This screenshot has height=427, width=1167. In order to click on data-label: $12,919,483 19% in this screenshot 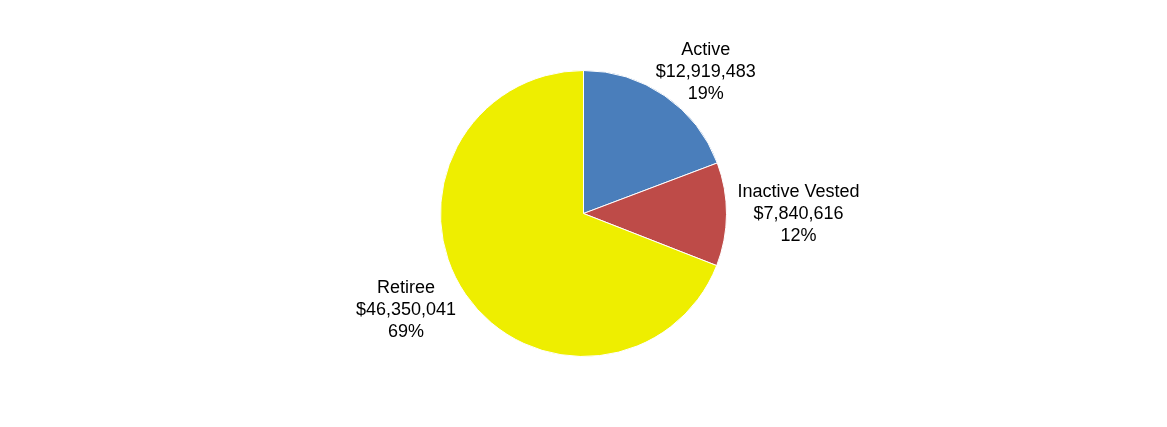, I will do `click(705, 81)`.